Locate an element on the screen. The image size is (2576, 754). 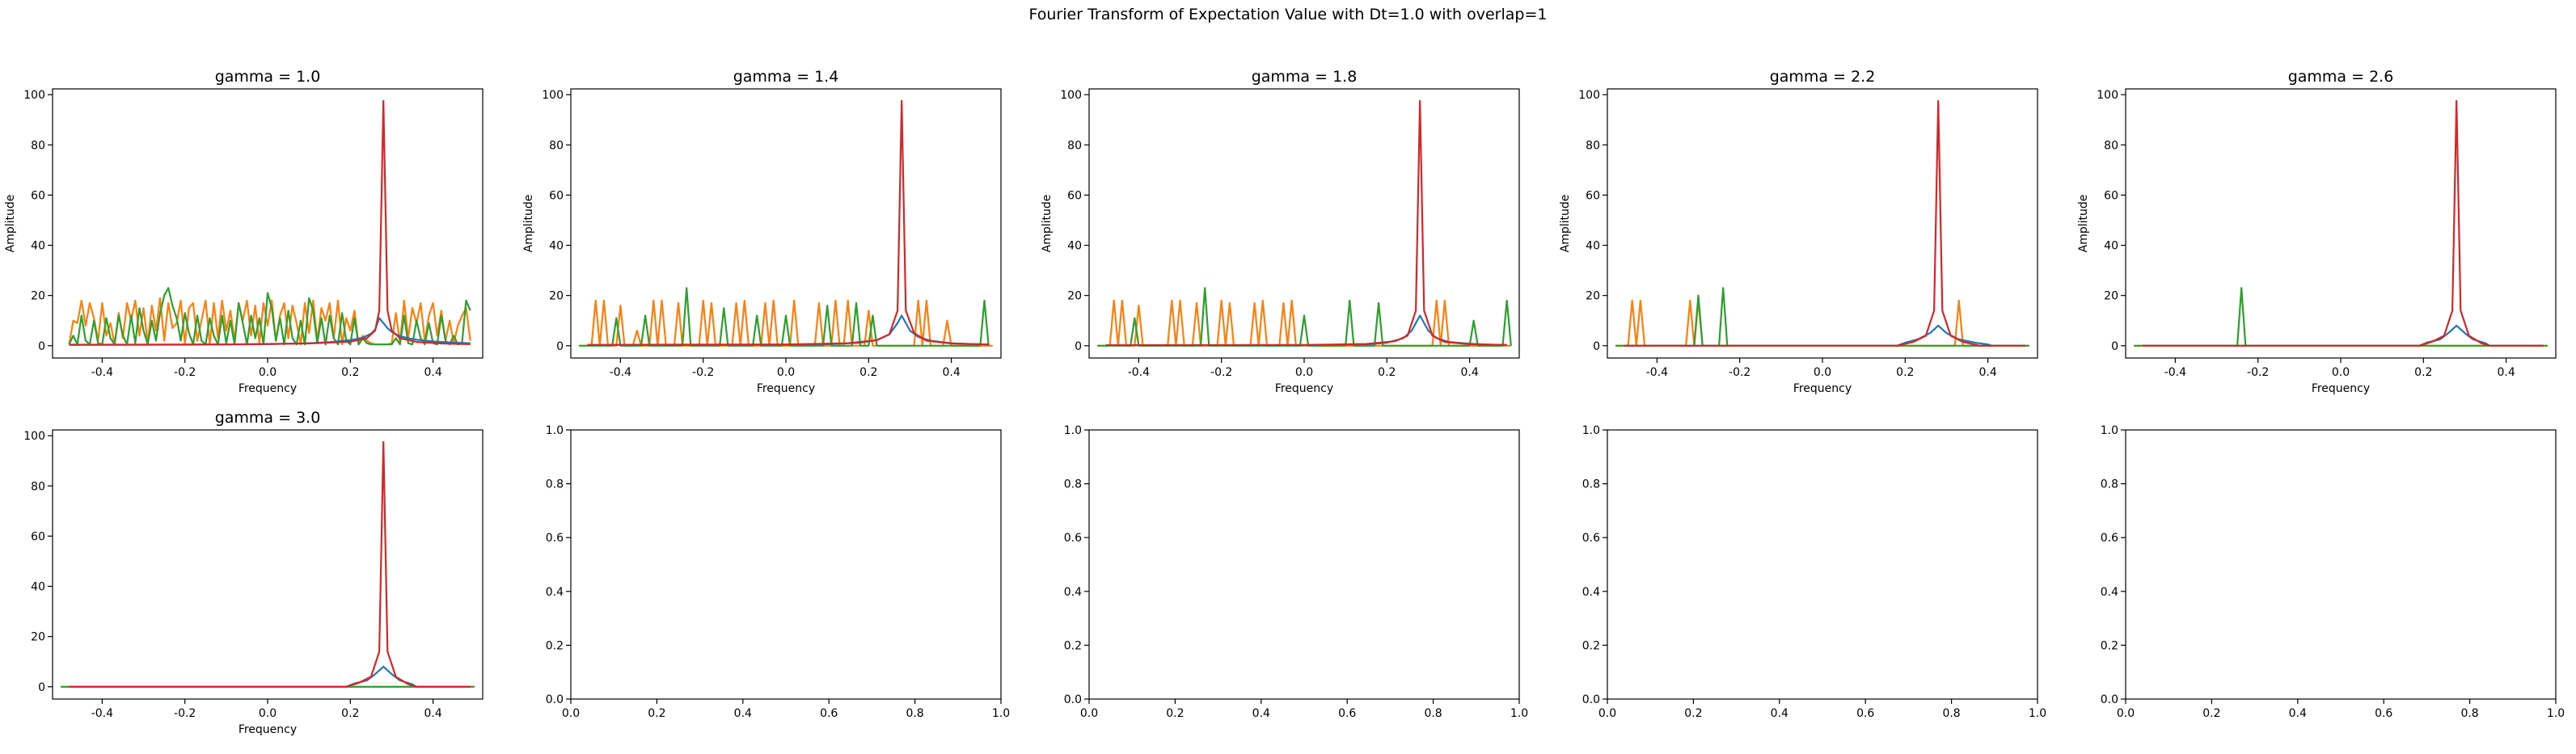
subplot-9: 0.0 0.2 0.4 0.6 0.8 1.0 0.0 0.2 0.4 0.6 0.8 1.0 is located at coordinates (1814, 572).